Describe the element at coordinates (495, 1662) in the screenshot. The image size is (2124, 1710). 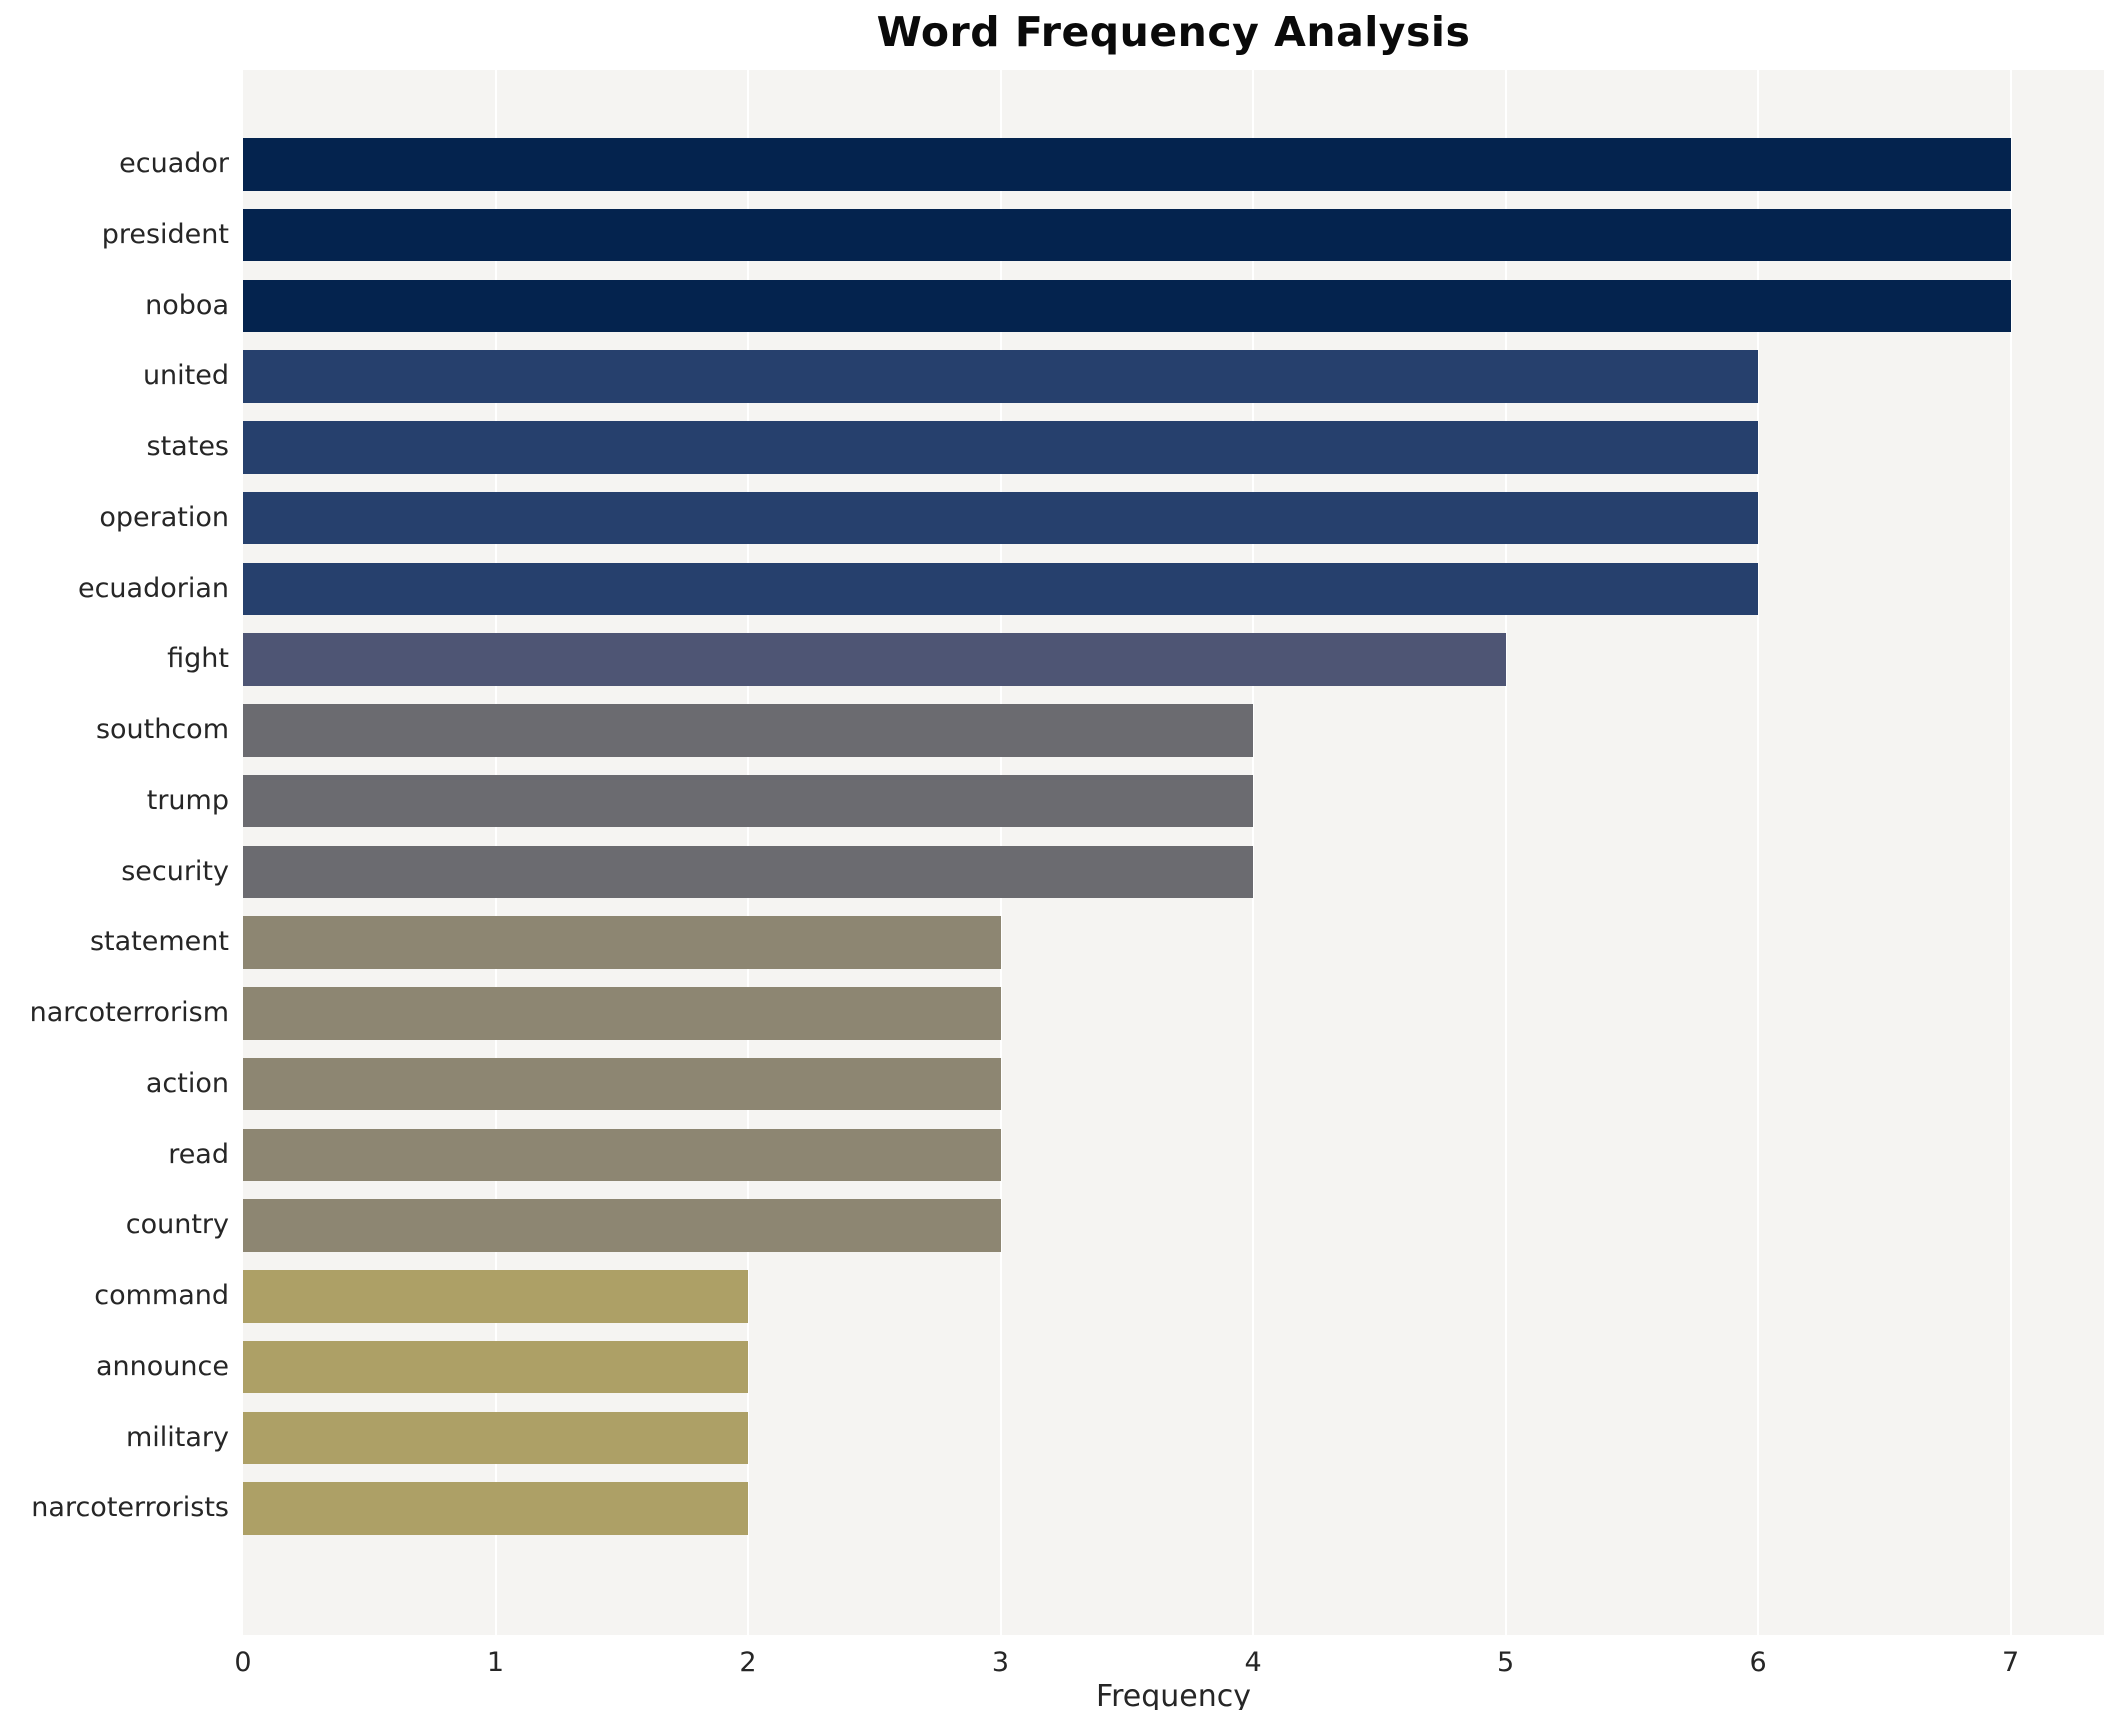
I see `x-tick-label: 1` at that location.